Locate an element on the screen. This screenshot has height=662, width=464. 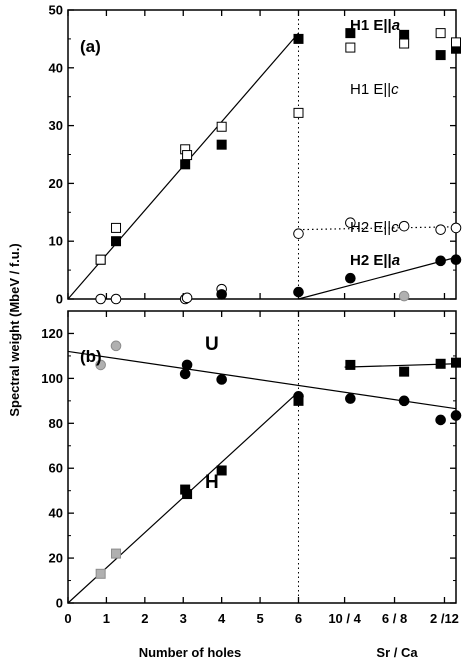
y-tick-label-b: 40 is located at coordinates (56, 513).